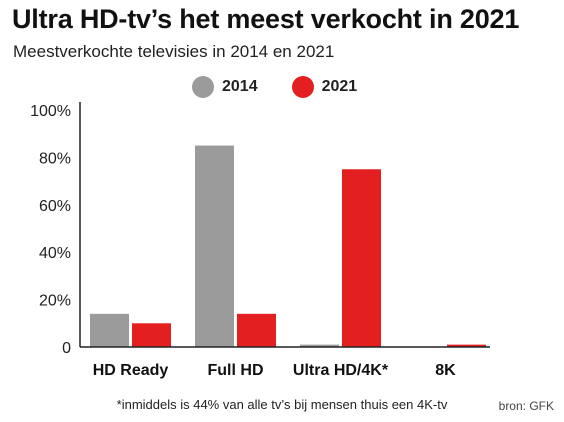  What do you see at coordinates (55, 158) in the screenshot?
I see `y-tick-label-80: 80%` at bounding box center [55, 158].